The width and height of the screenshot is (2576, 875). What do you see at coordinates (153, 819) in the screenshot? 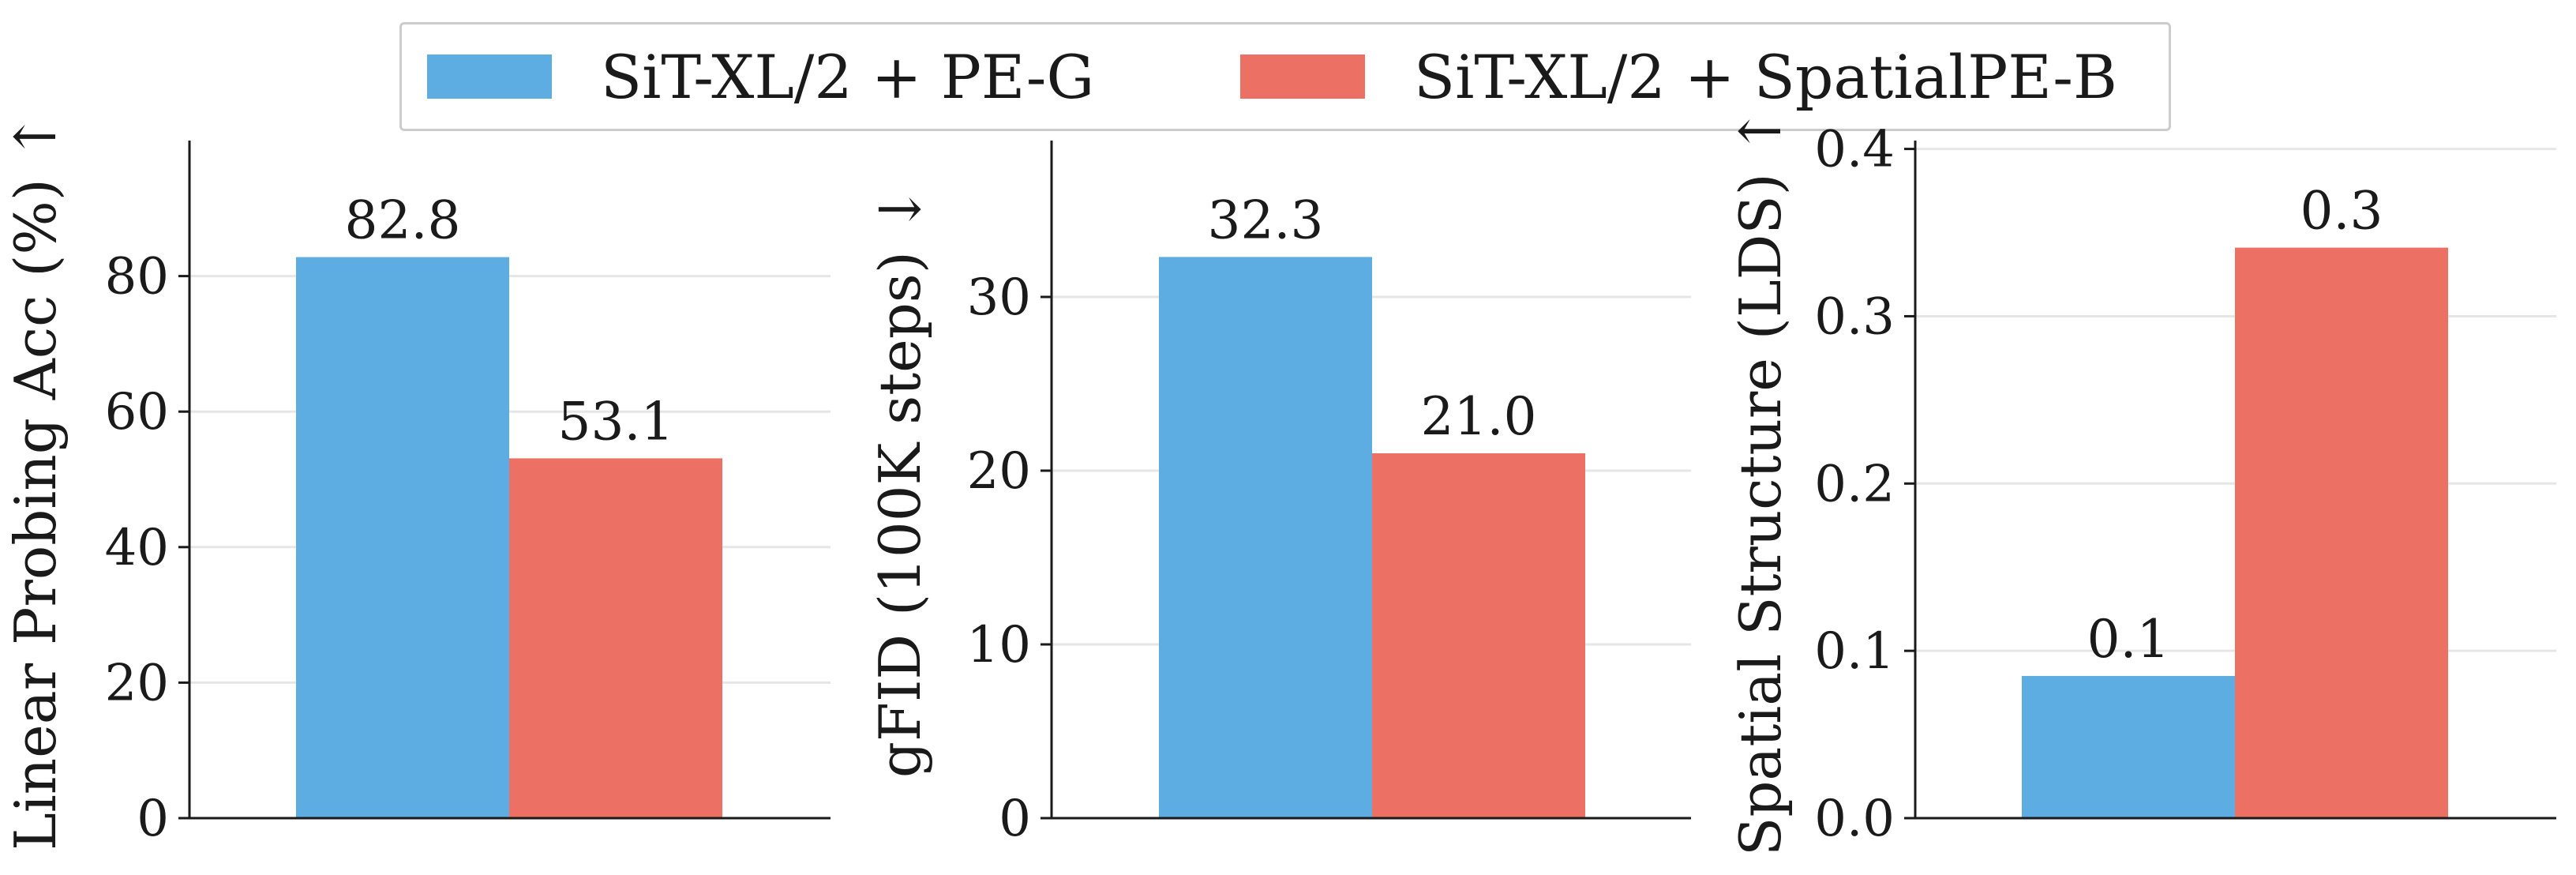
I see `ytick-label-0-0: 0` at bounding box center [153, 819].